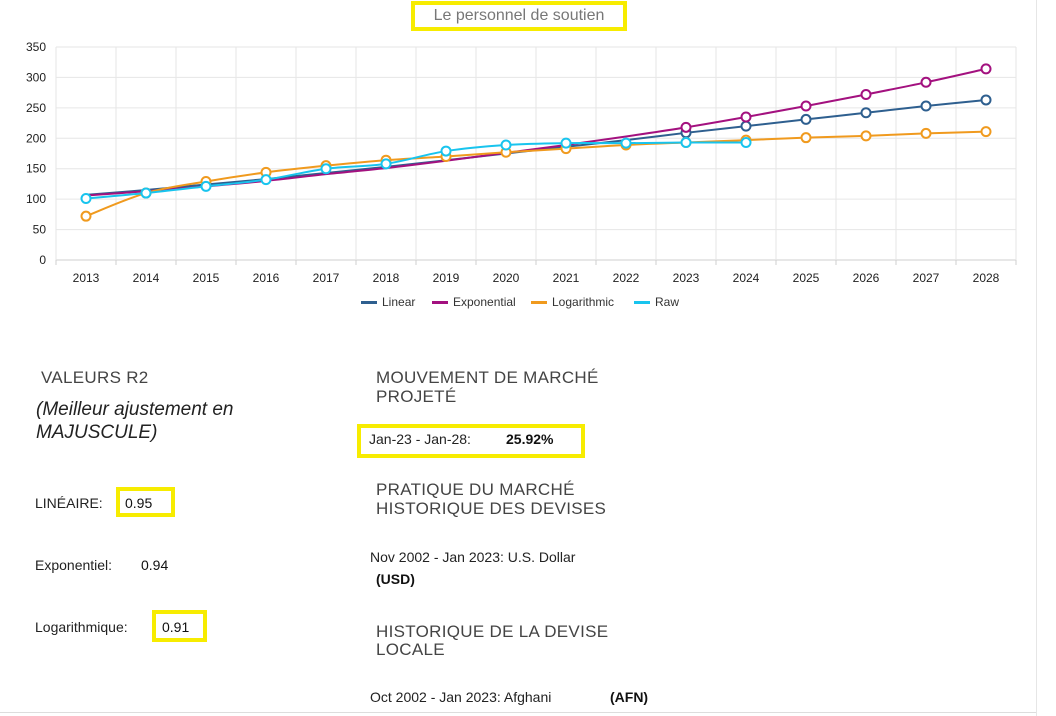 This screenshot has height=716, width=1056. What do you see at coordinates (42, 260) in the screenshot?
I see `y-tick-label: 0` at bounding box center [42, 260].